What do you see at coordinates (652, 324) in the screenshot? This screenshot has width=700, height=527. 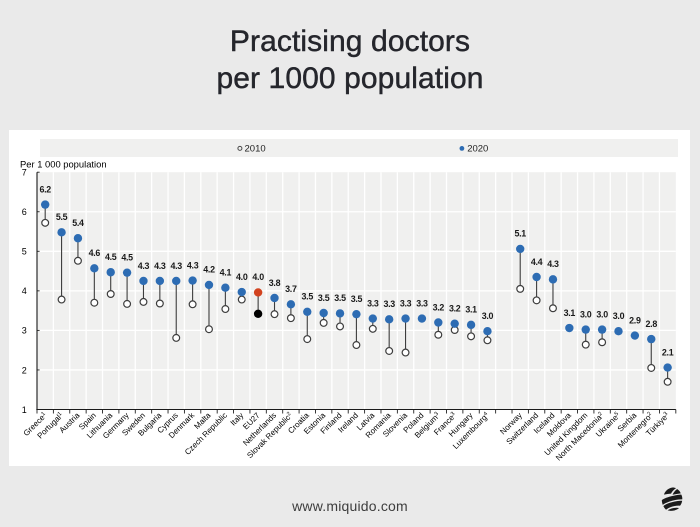 I see `svg-text: 2.8` at bounding box center [652, 324].